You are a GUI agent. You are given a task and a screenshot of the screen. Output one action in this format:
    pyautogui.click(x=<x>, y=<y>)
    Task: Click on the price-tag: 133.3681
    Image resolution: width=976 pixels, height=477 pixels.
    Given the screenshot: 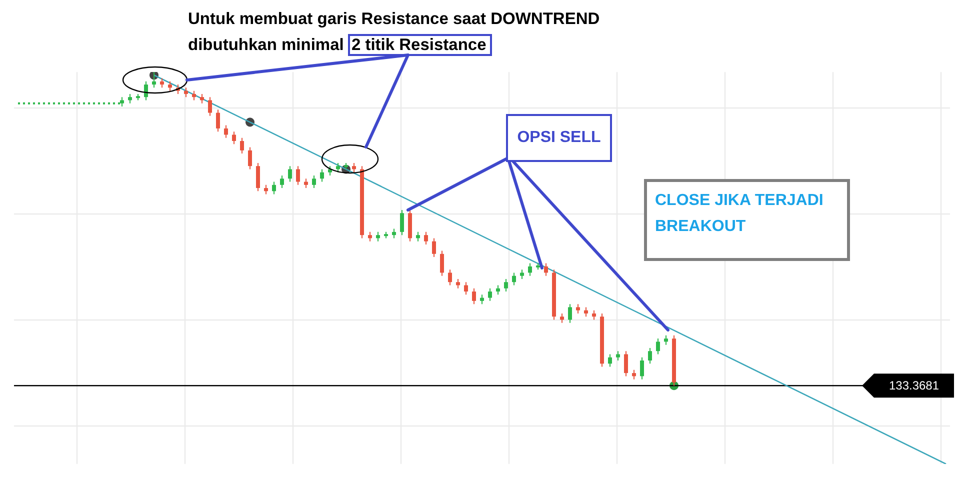 What is the action you would take?
    pyautogui.click(x=908, y=386)
    